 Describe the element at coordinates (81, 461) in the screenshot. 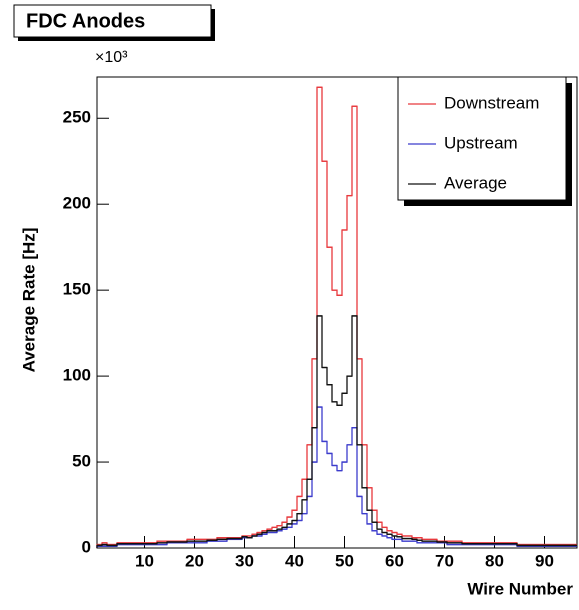

I see `y-tick-label: 50` at that location.